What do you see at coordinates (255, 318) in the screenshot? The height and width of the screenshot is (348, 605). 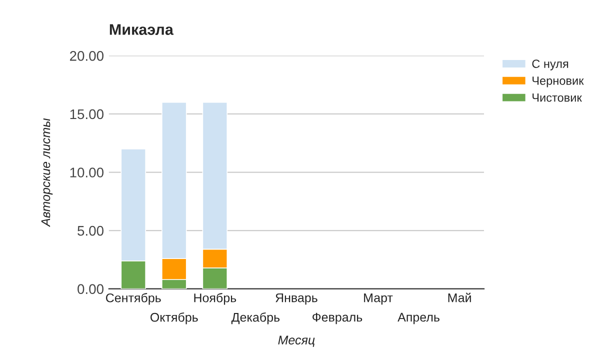 I see `x-tick-label: Декабрь` at bounding box center [255, 318].